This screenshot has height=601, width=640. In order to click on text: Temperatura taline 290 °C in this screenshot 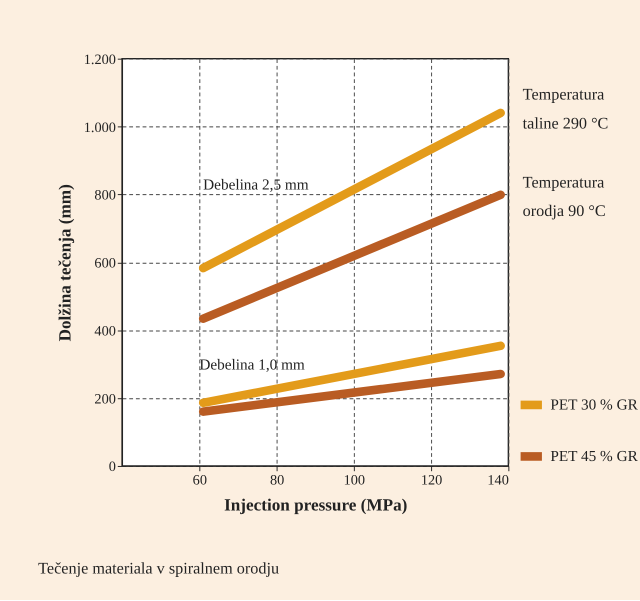, I will do `click(565, 109)`.